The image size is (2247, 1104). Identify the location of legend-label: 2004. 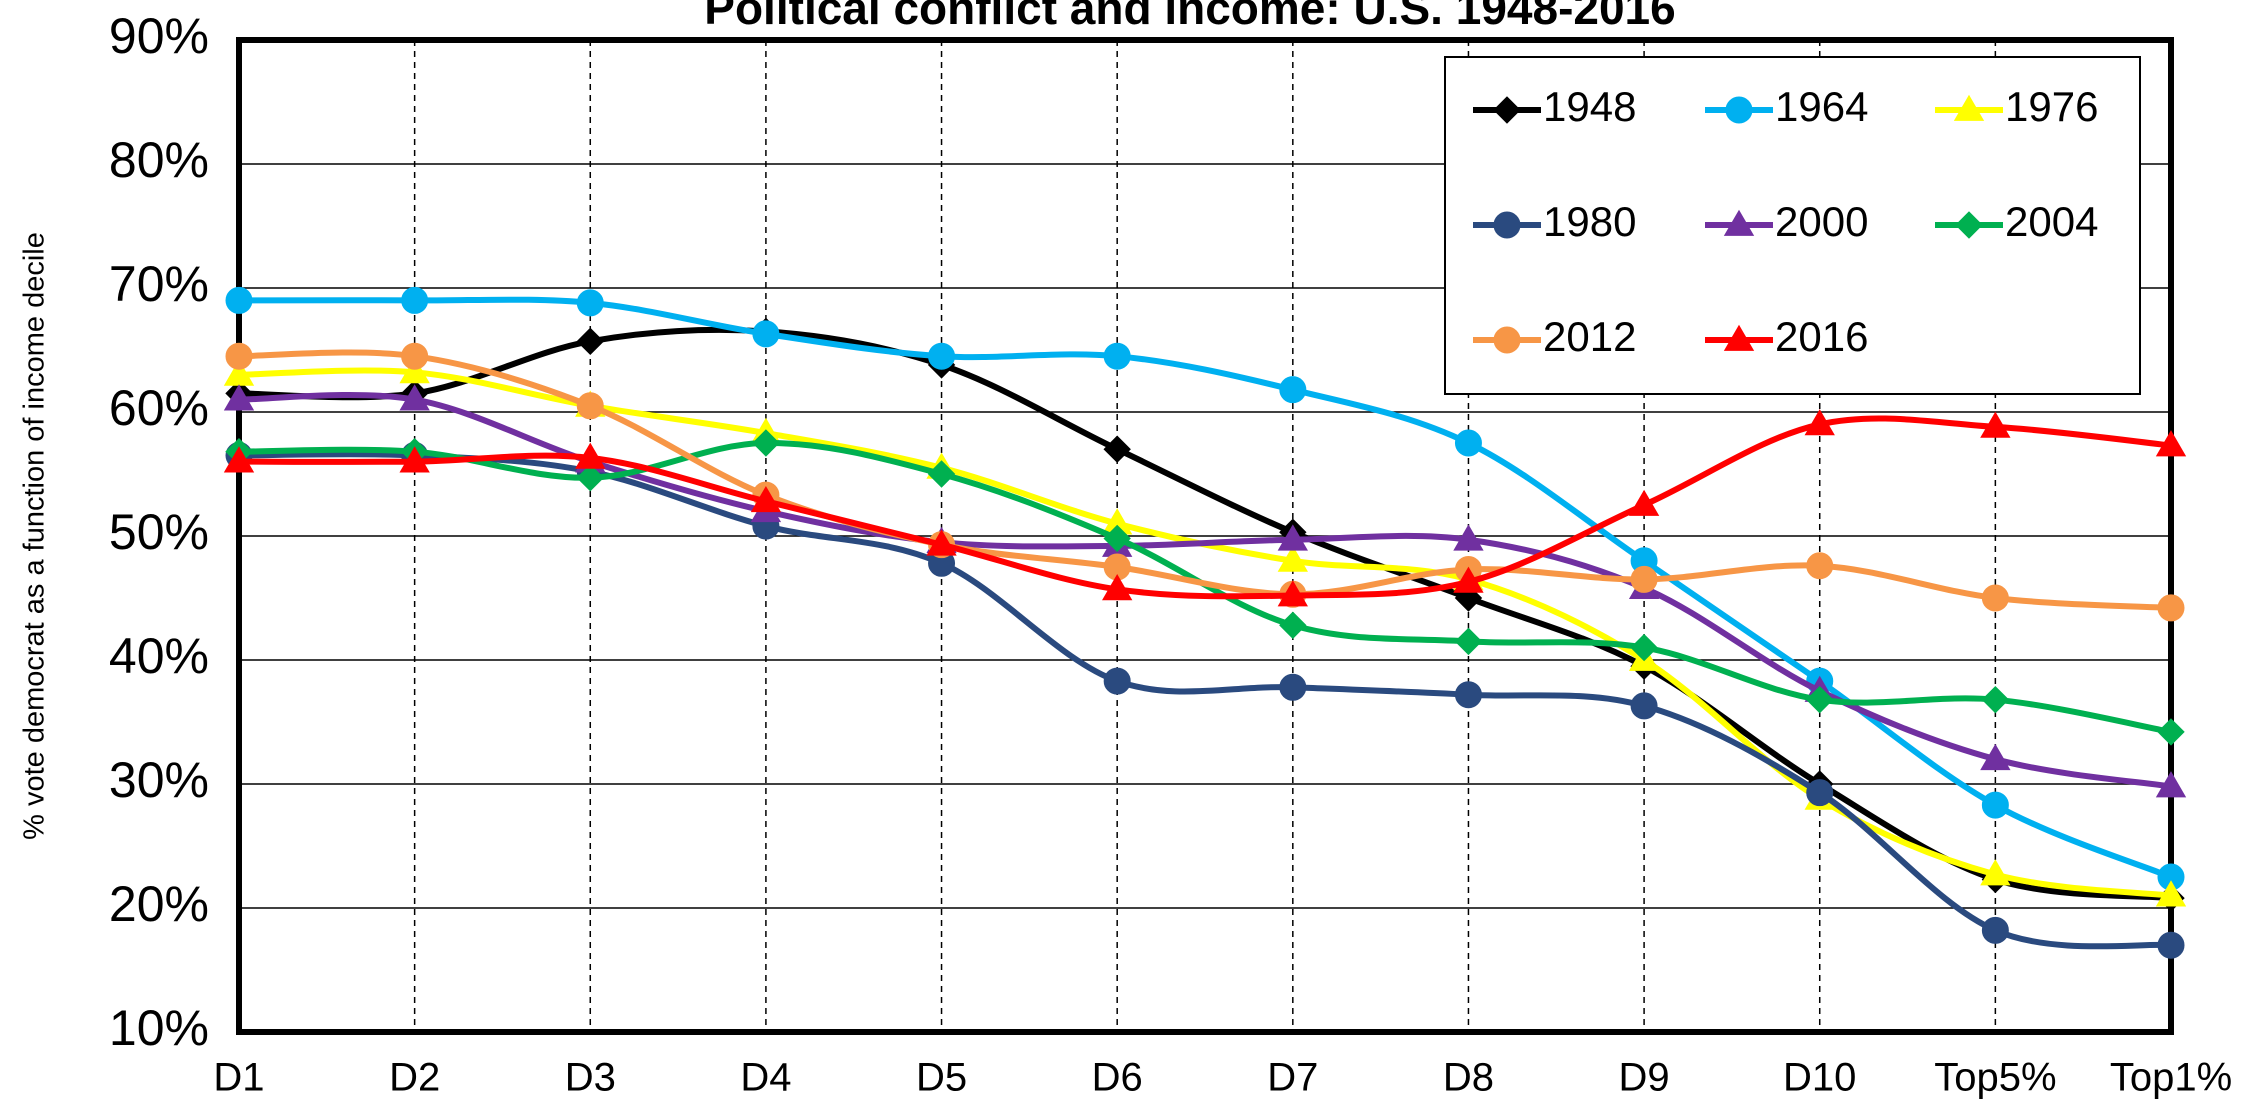
(2051, 221).